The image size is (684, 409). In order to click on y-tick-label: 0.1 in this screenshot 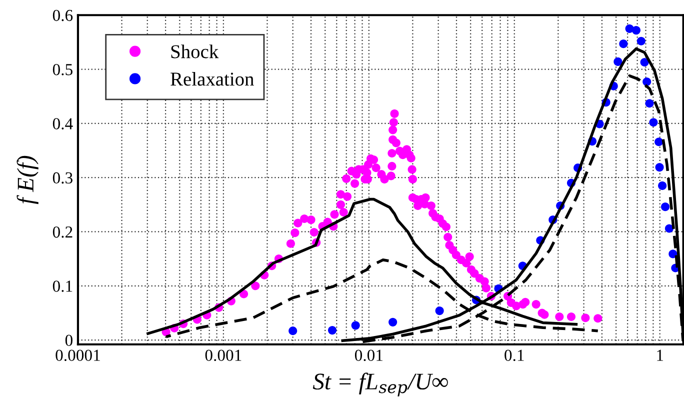, I will do `click(62, 286)`.